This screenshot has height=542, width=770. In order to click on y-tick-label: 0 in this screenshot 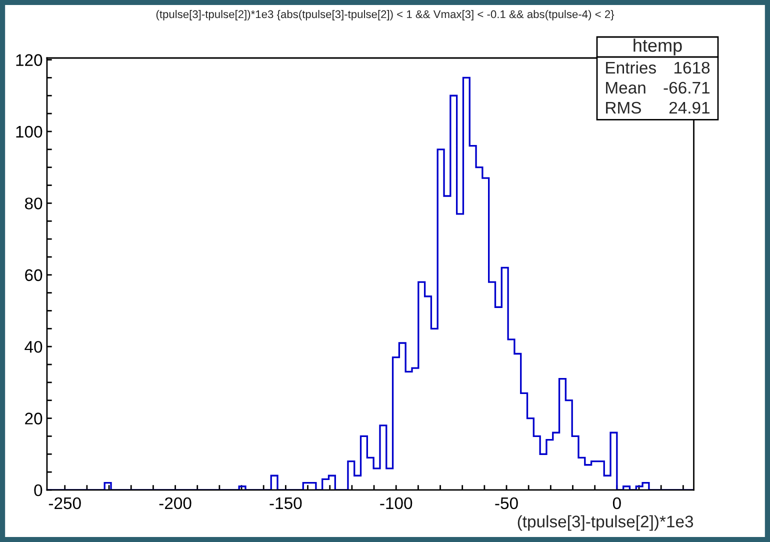, I will do `click(38, 490)`.